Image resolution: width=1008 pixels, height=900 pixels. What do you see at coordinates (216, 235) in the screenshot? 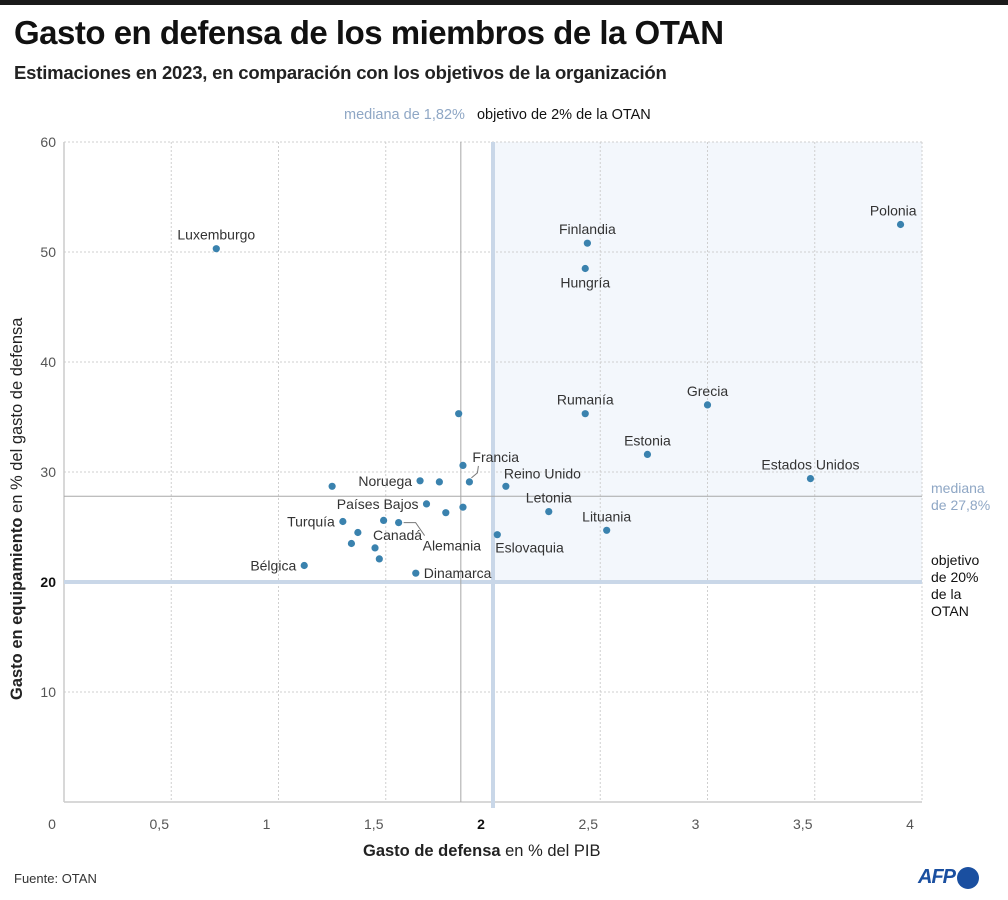
I see `point-label: Luxemburgo` at bounding box center [216, 235].